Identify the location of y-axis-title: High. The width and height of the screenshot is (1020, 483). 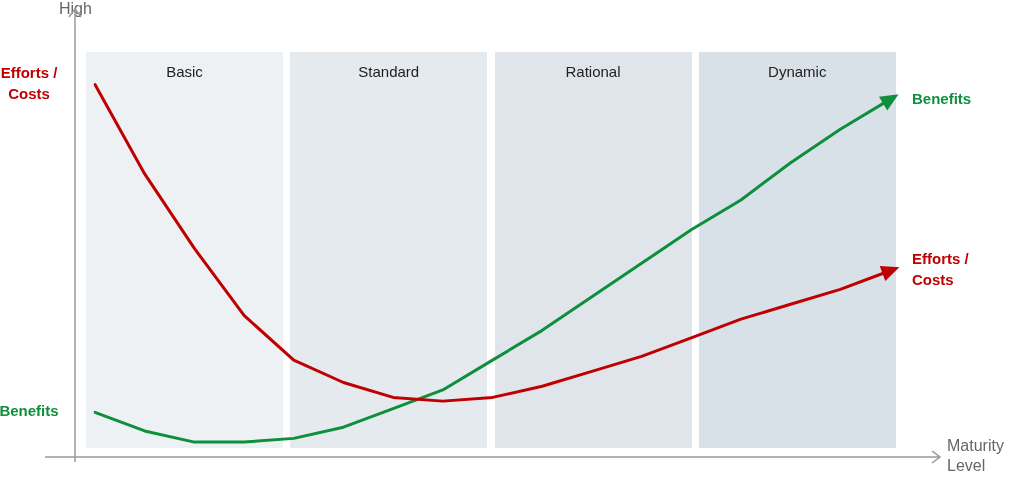
(75, 9).